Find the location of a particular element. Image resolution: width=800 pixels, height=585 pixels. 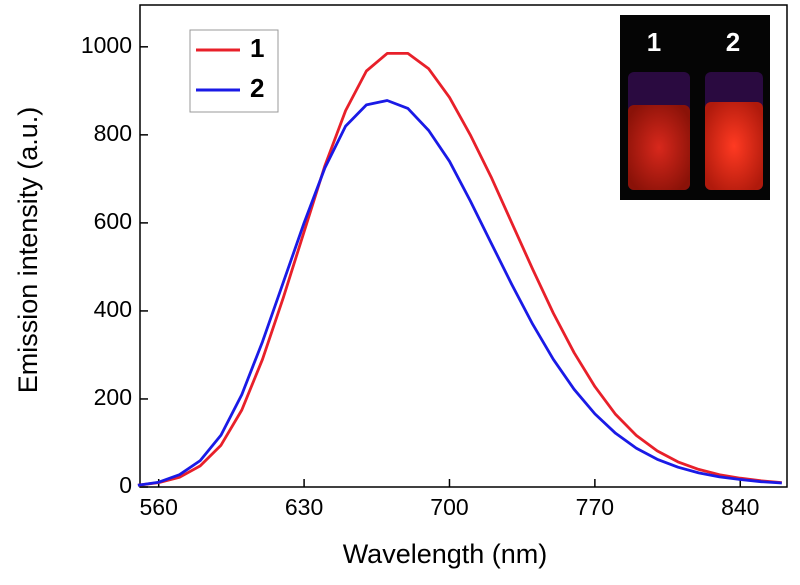

x-tick-label: 840 is located at coordinates (740, 507).